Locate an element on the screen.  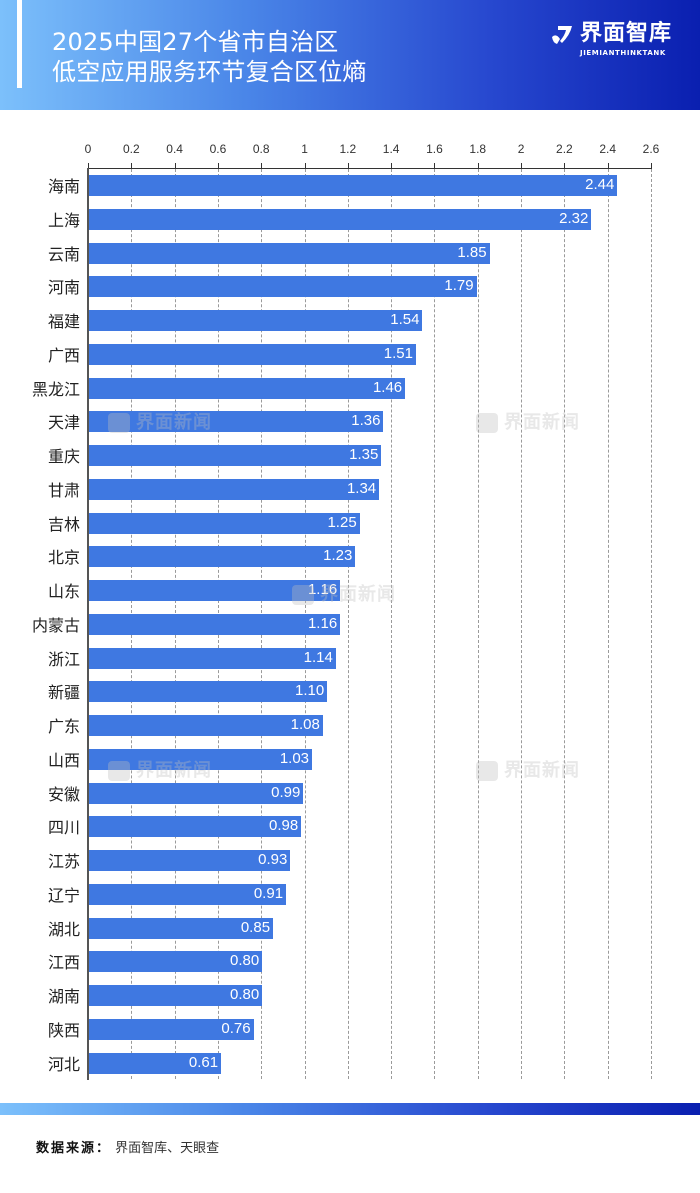
category-label: 广东 is located at coordinates (63, 726).